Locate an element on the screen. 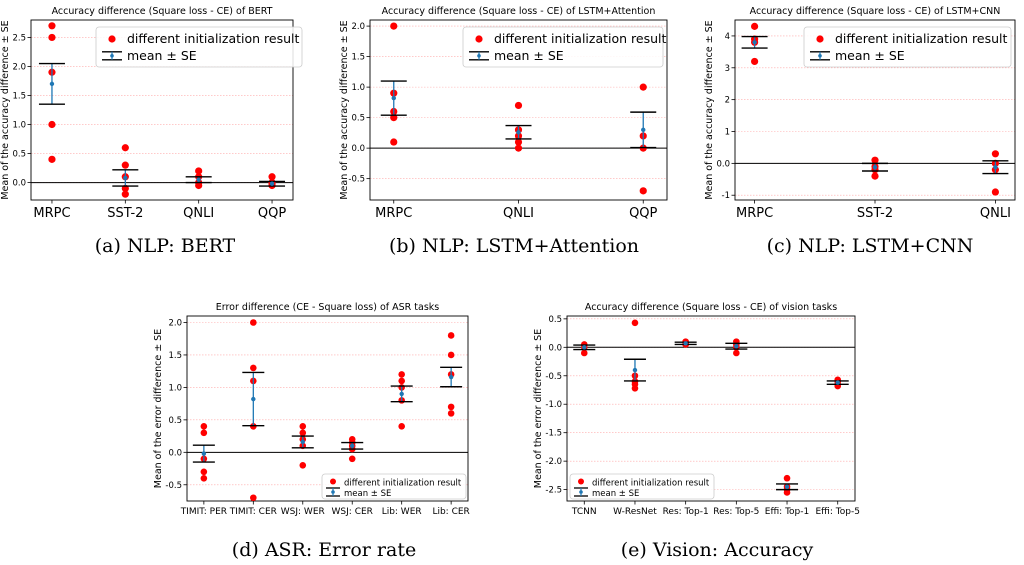 Image resolution: width=1024 pixels, height=565 pixels. y-tick-label: -1.5 is located at coordinates (553, 434).